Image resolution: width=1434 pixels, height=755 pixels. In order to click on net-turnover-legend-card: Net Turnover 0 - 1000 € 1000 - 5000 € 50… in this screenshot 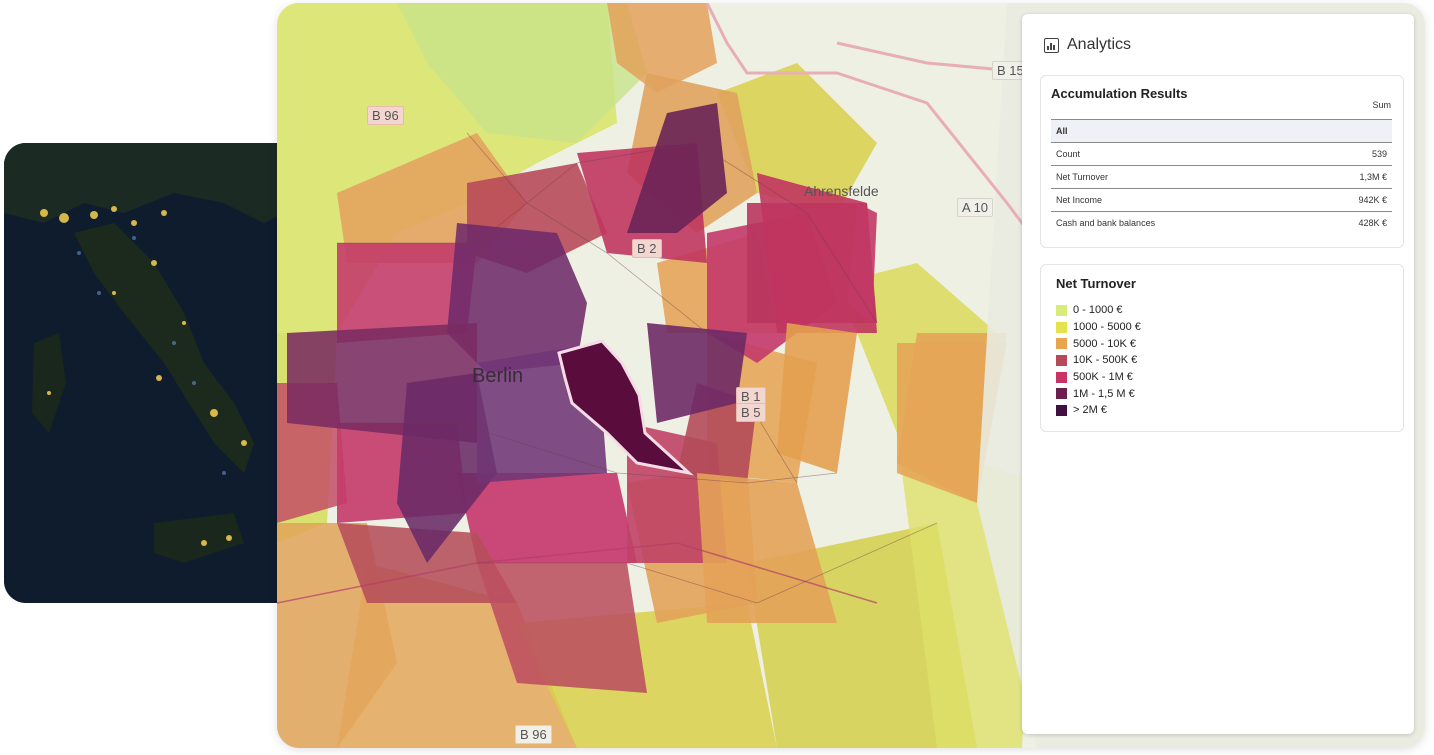, I will do `click(1222, 348)`.